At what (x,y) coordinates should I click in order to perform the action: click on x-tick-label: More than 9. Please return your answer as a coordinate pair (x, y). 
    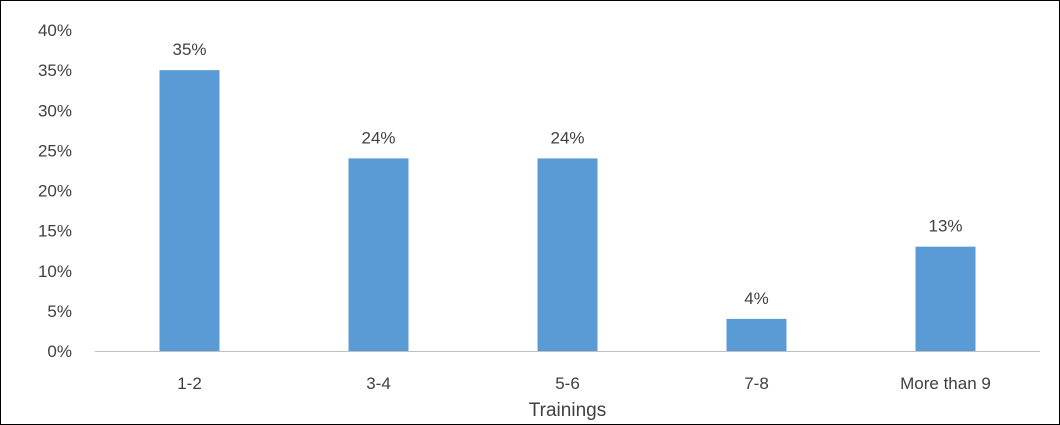
    Looking at the image, I should click on (945, 383).